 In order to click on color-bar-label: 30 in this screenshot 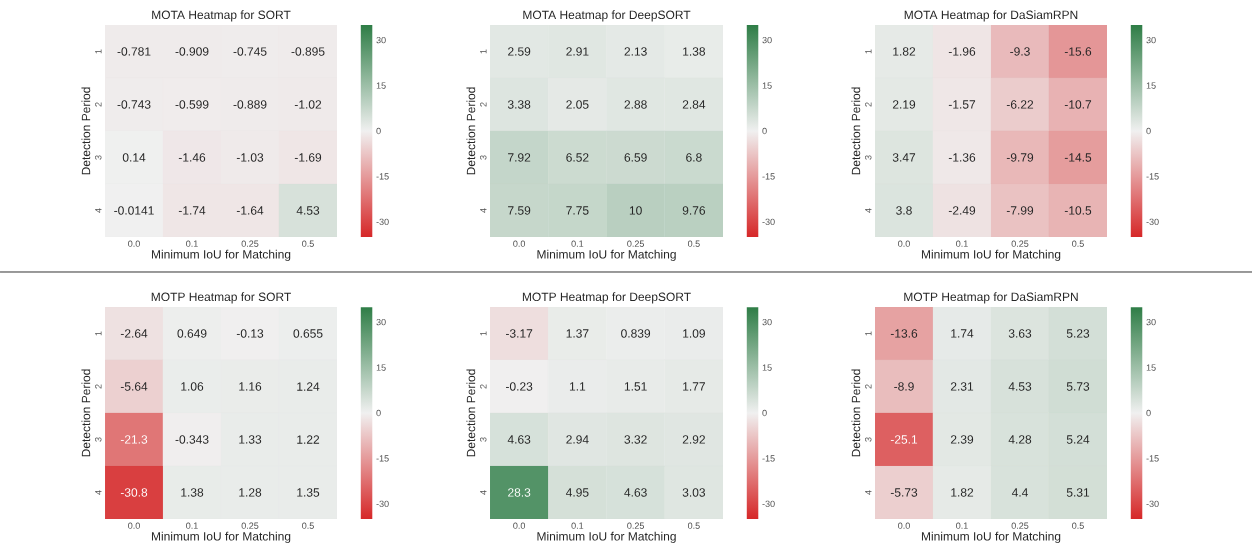, I will do `click(381, 40)`.